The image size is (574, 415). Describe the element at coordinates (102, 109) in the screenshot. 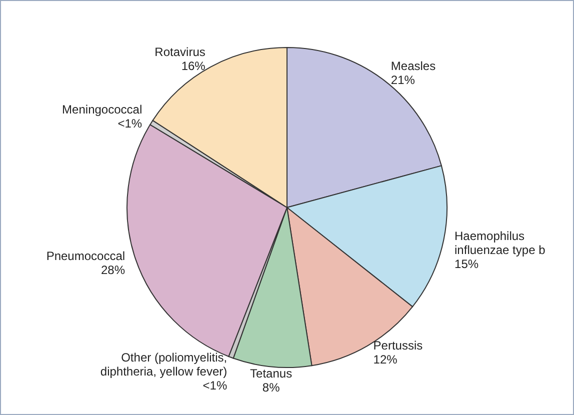

I see `slice-label: Meningococcal` at that location.